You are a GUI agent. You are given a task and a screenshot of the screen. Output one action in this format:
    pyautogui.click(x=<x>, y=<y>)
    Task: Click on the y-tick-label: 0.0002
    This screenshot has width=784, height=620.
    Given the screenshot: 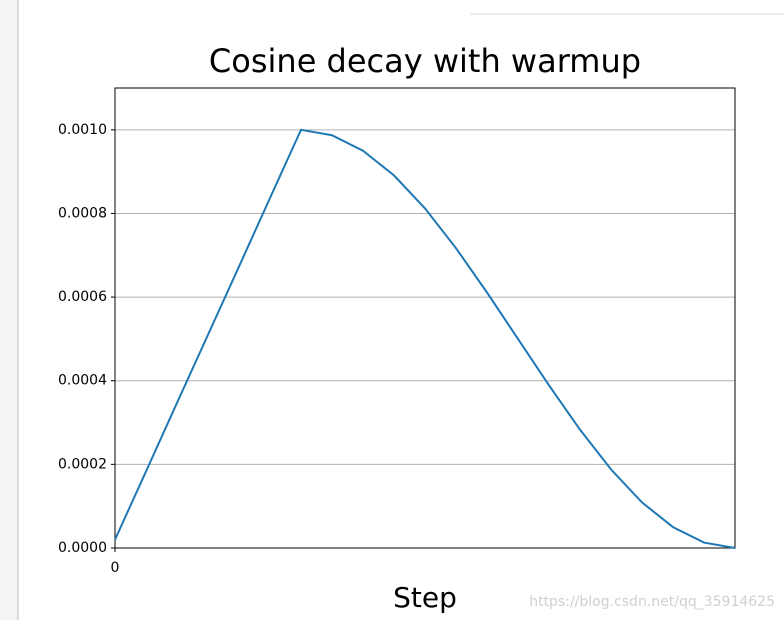 What is the action you would take?
    pyautogui.click(x=82, y=464)
    